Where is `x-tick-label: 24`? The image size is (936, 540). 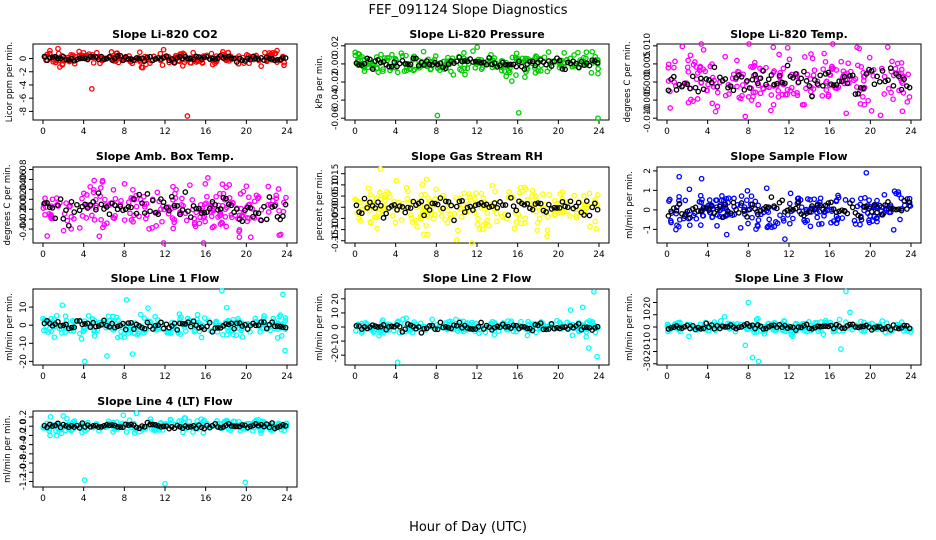
x-tick-label: 24 is located at coordinates (599, 255).